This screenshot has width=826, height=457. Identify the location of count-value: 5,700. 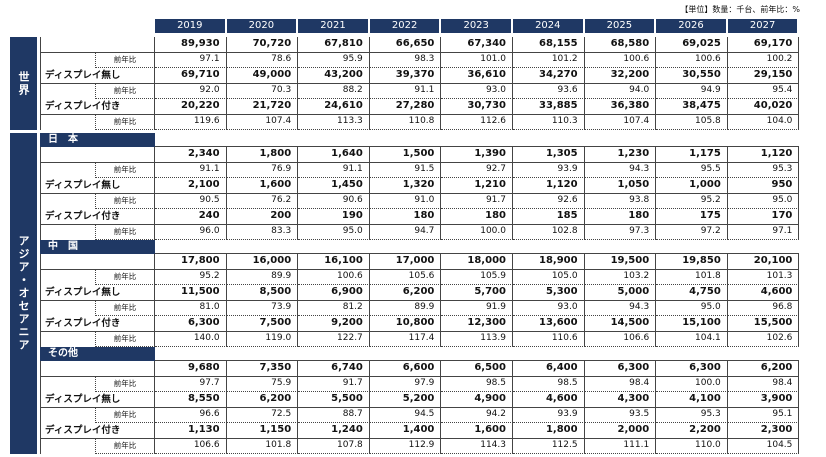
(477, 293).